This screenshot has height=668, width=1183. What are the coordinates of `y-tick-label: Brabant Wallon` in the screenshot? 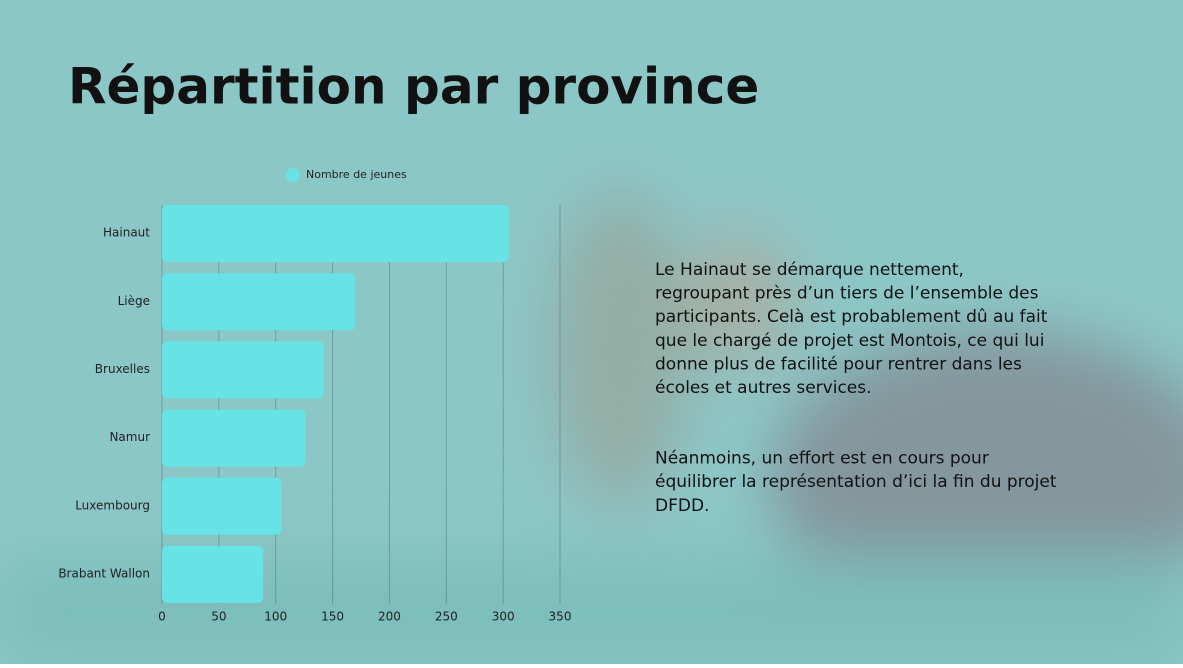 It's located at (104, 573).